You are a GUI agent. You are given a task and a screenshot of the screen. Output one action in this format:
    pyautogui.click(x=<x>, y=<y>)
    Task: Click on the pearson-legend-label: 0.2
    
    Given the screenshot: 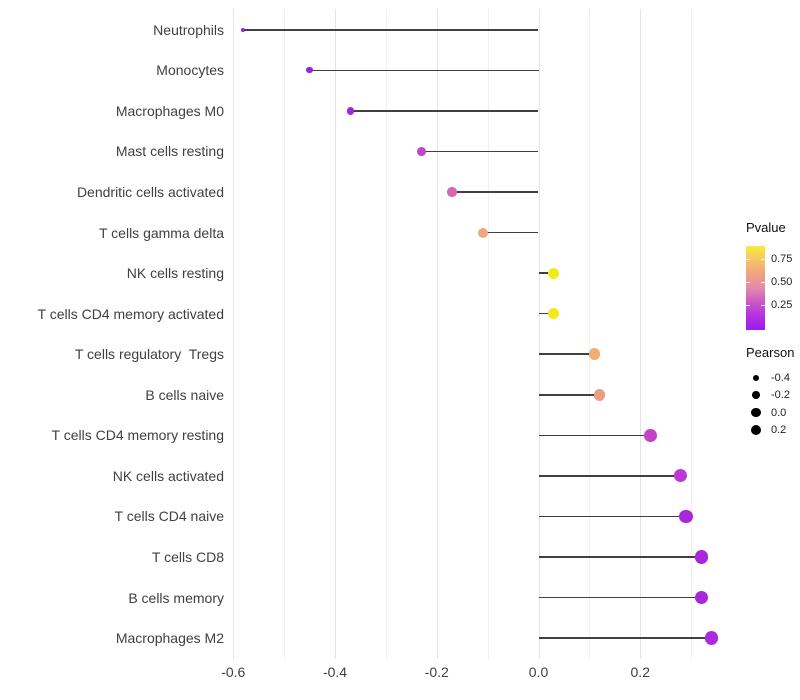 What is the action you would take?
    pyautogui.click(x=779, y=429)
    